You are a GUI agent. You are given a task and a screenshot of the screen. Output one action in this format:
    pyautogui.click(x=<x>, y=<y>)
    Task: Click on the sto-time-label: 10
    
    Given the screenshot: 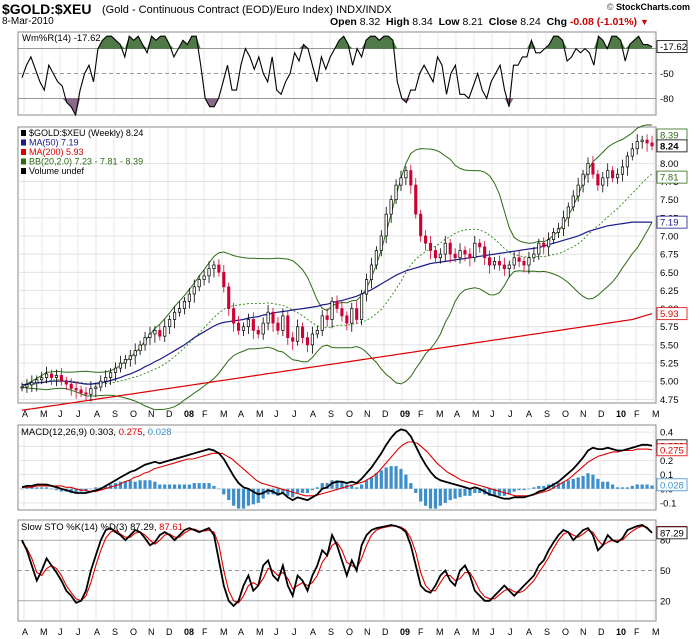 What is the action you would take?
    pyautogui.click(x=621, y=632)
    